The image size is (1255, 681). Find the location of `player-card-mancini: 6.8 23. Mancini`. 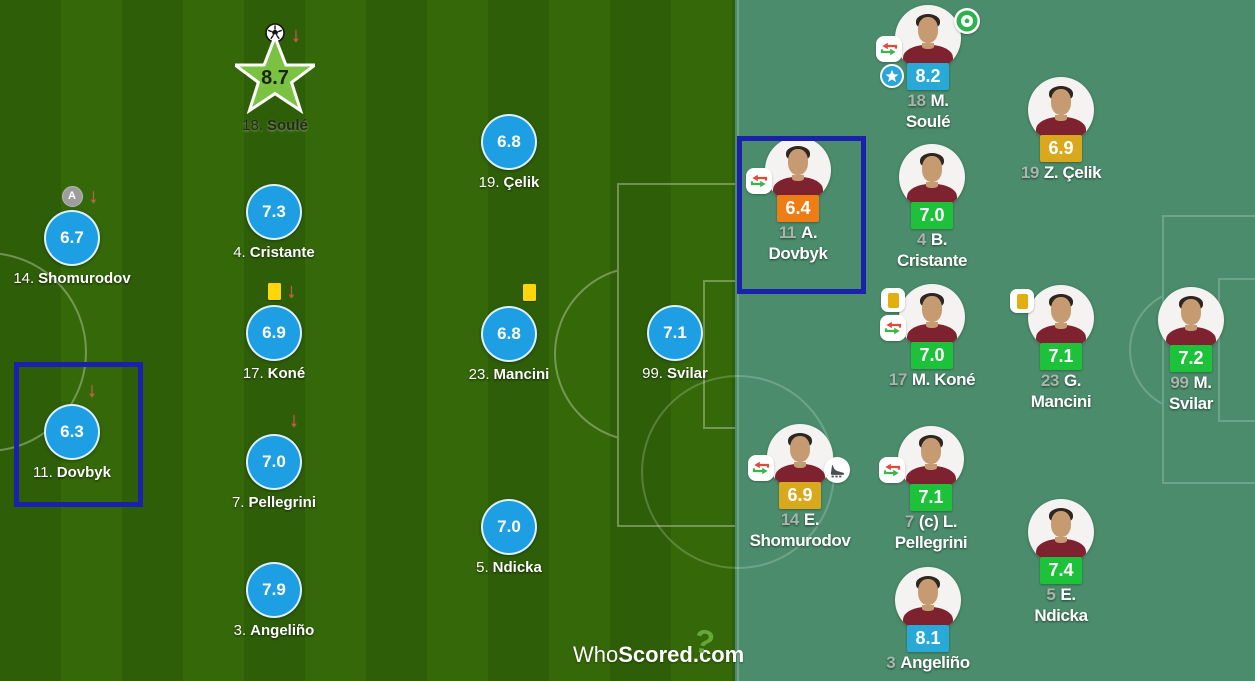

player-card-mancini: 6.8 23. Mancini is located at coordinates (509, 324).